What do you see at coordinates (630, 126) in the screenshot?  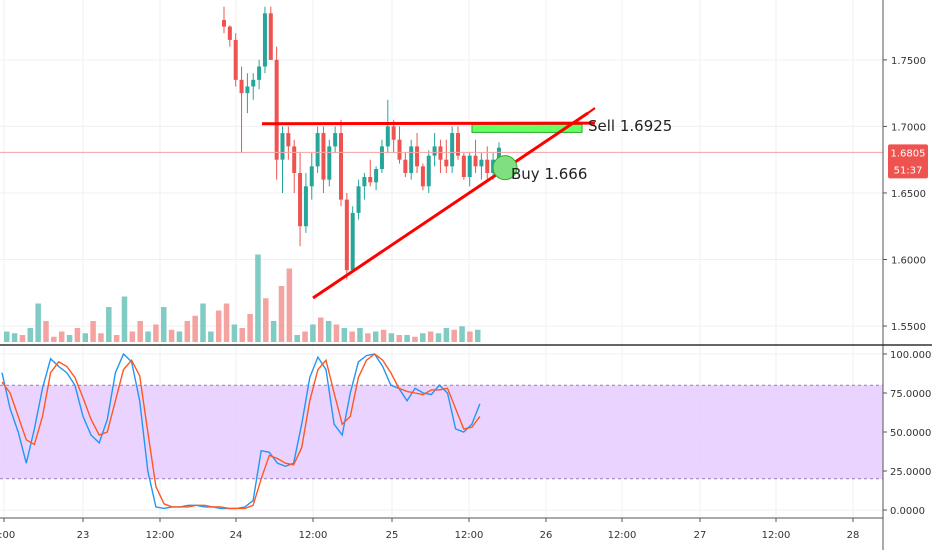 I see `sell-label: Sell 1.6925` at bounding box center [630, 126].